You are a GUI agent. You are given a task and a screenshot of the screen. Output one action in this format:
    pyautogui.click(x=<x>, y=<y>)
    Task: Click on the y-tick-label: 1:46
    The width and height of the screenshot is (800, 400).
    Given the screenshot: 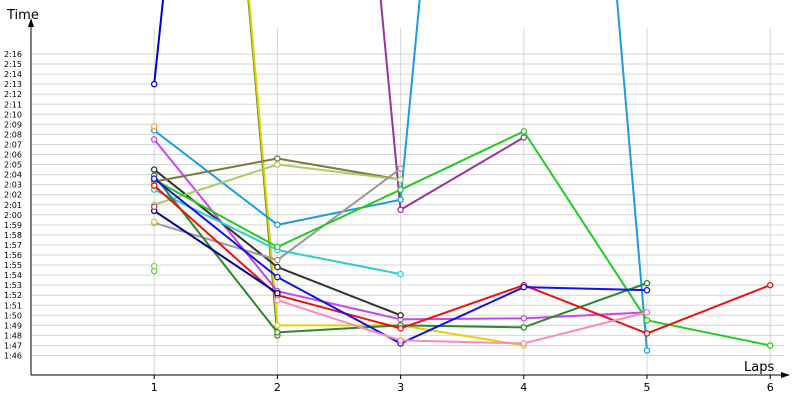 What is the action you would take?
    pyautogui.click(x=13, y=356)
    